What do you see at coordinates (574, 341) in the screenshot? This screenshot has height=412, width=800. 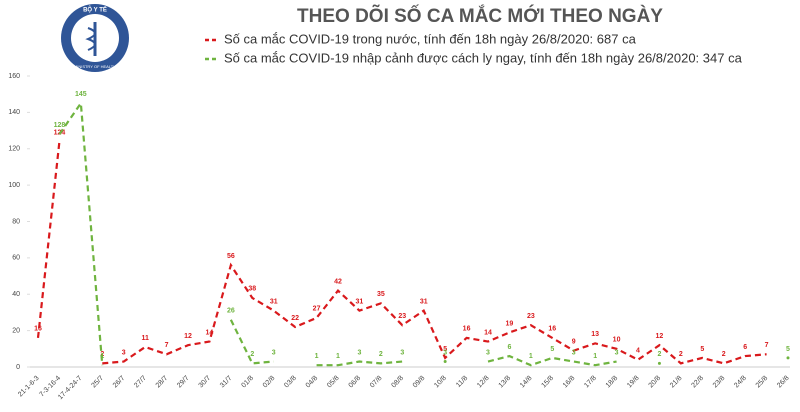 I see `data-label: 9` at bounding box center [574, 341].